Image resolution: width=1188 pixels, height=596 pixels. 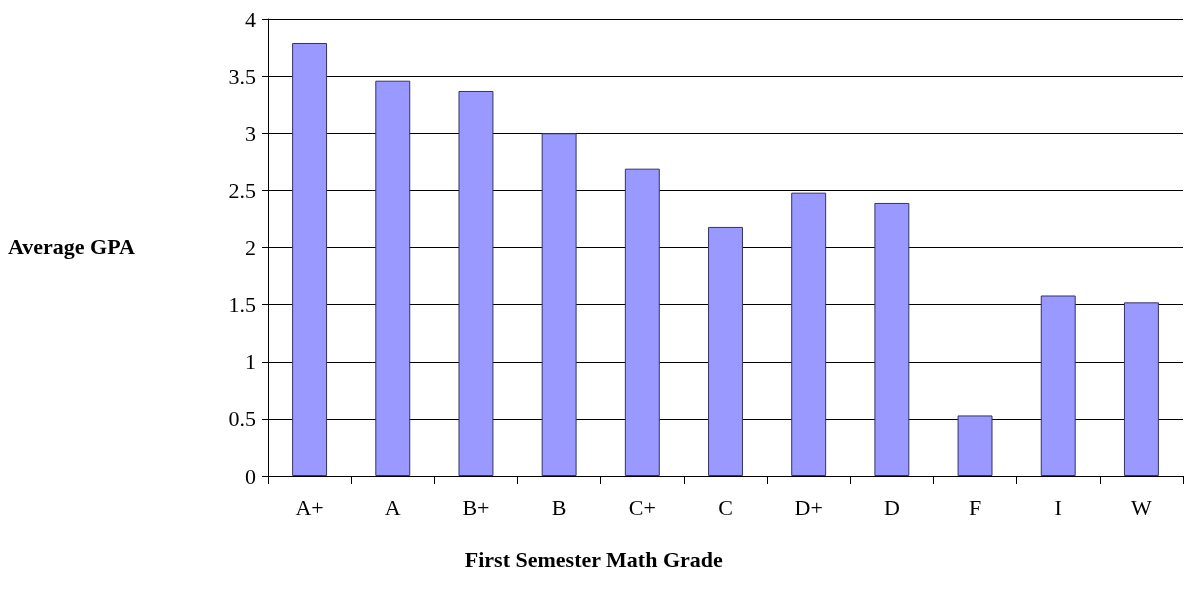 What do you see at coordinates (242, 76) in the screenshot?
I see `y-tick-label: 3.5` at bounding box center [242, 76].